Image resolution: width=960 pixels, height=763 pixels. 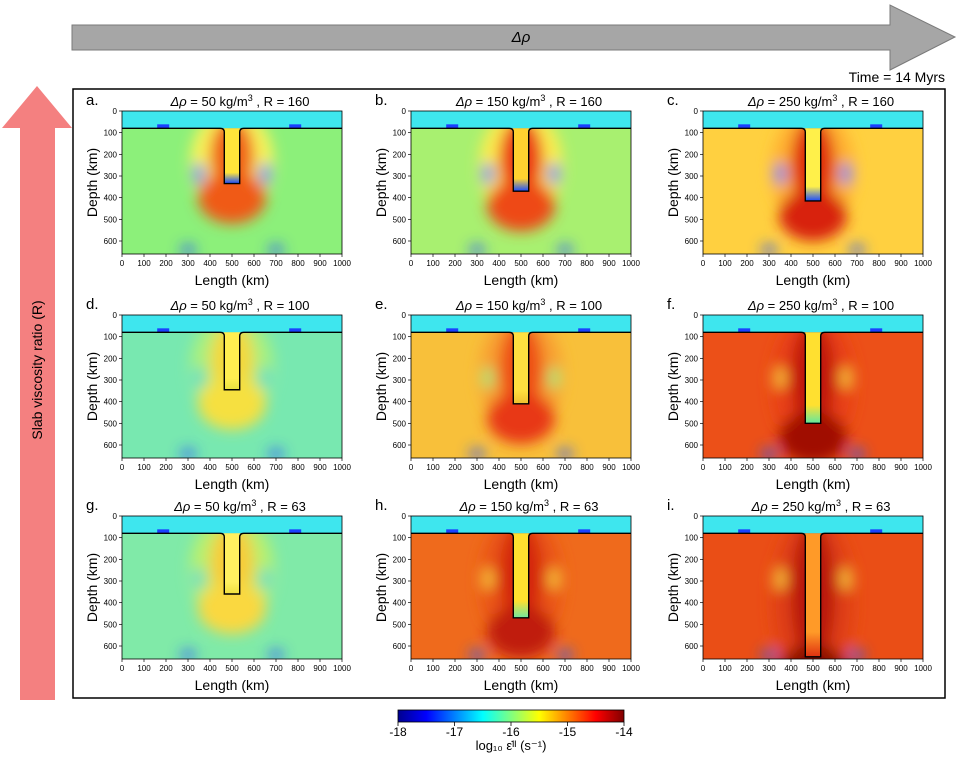 What do you see at coordinates (573, 101) in the screenshot?
I see `title-r-value: , R = 160` at bounding box center [573, 101].